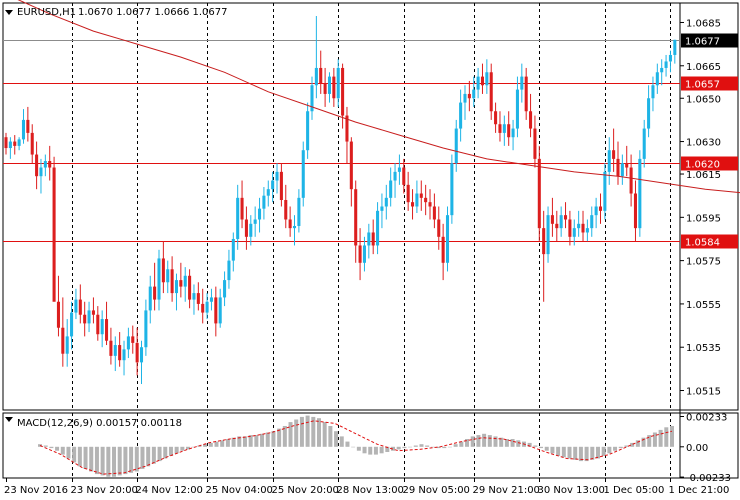  What do you see at coordinates (370, 490) in the screenshot?
I see `x-tick-label: 28 Nov 13:00` at bounding box center [370, 490].